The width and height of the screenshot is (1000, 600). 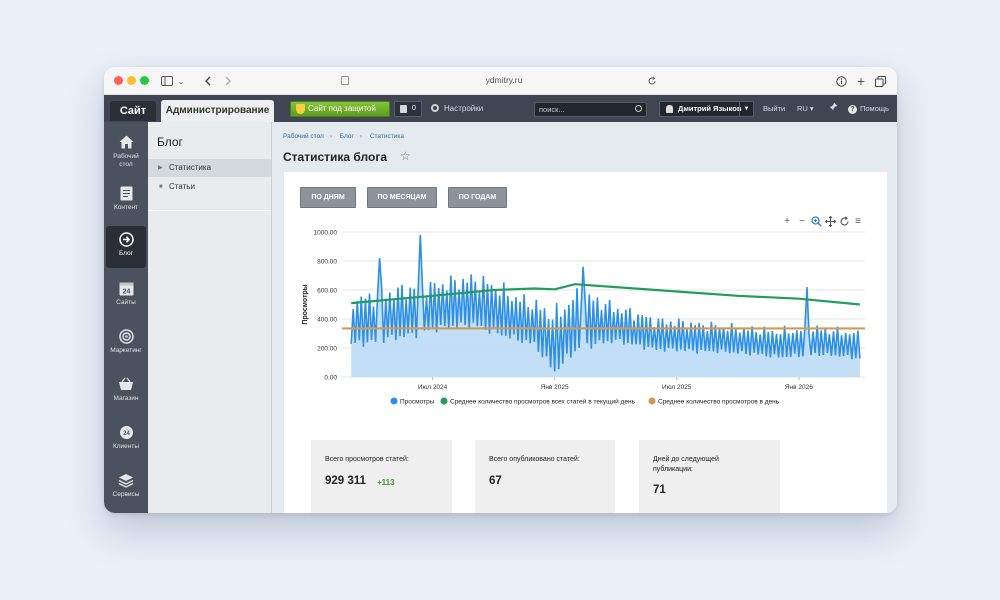 What do you see at coordinates (774, 108) in the screenshot?
I see `logout-link: Выйти` at bounding box center [774, 108].